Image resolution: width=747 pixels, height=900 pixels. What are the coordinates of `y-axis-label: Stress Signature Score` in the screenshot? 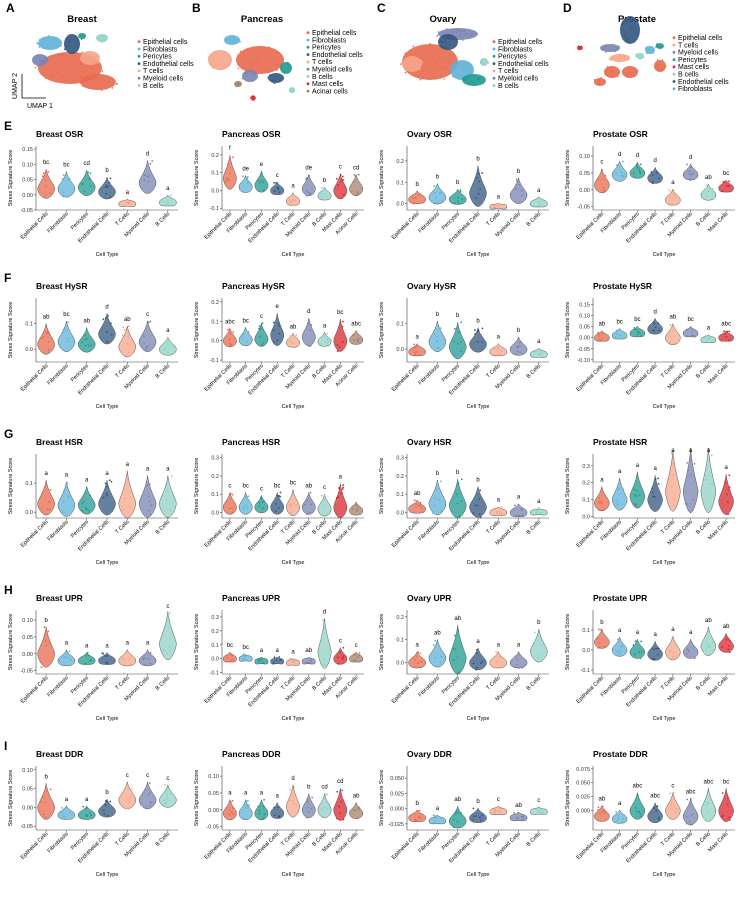 It's located at (197, 330).